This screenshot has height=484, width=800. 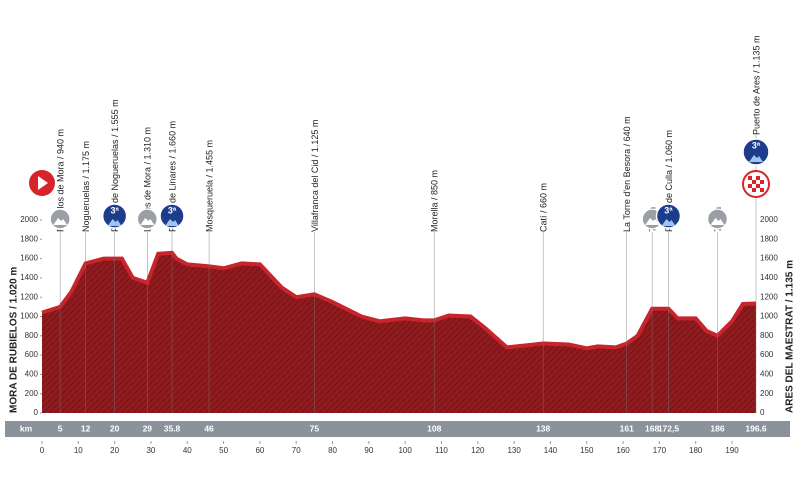 I want to click on km-marker: 196.6, so click(x=756, y=428).